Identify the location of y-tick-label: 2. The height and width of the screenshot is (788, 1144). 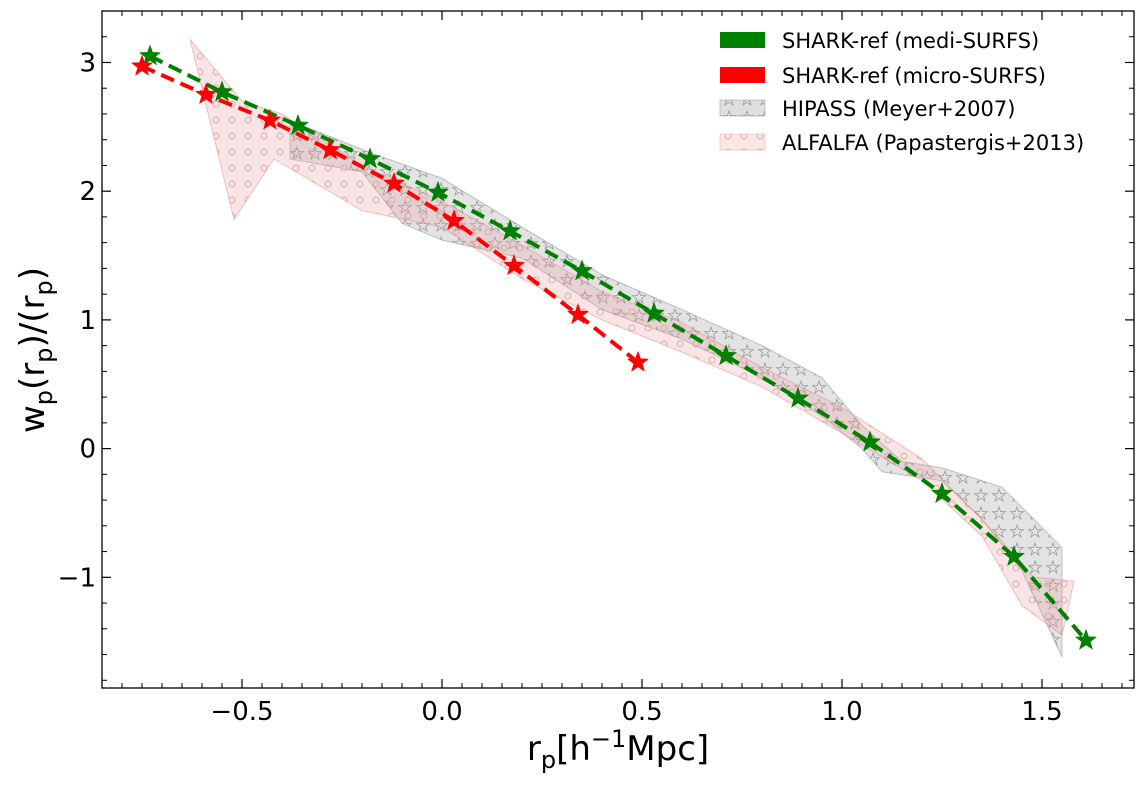
(87, 192).